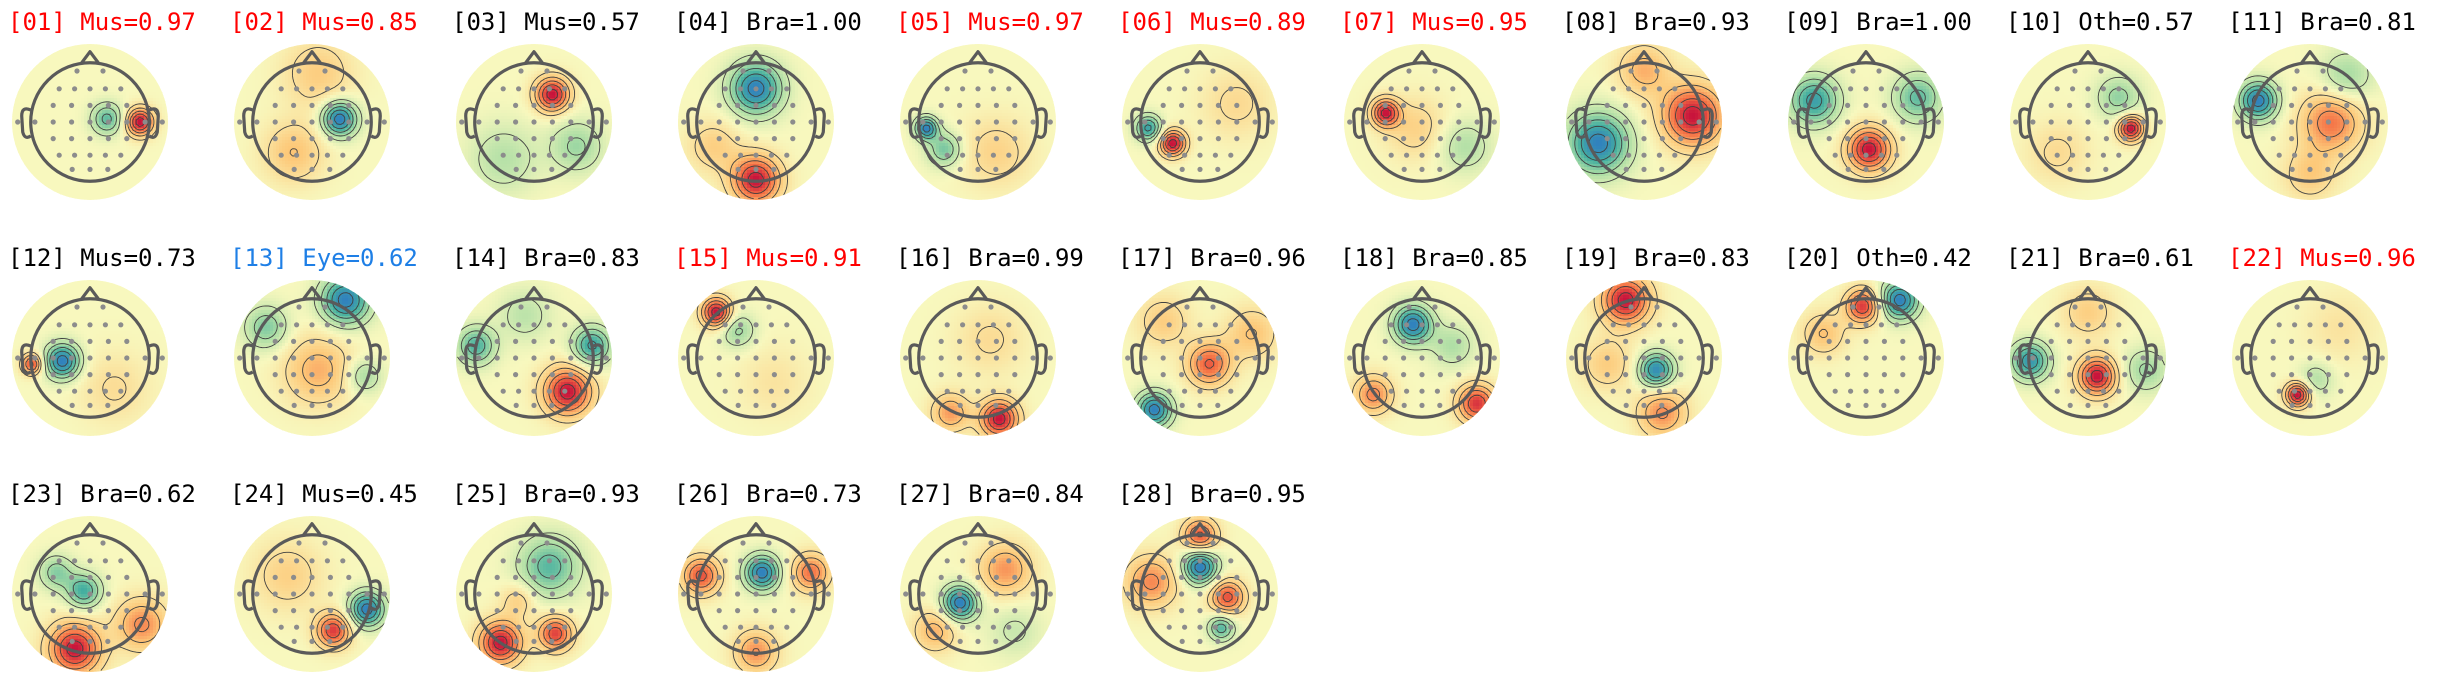 The height and width of the screenshot is (700, 2438). Describe the element at coordinates (996, 118) in the screenshot. I see `topomap-05: [05] Mus=0.97` at that location.